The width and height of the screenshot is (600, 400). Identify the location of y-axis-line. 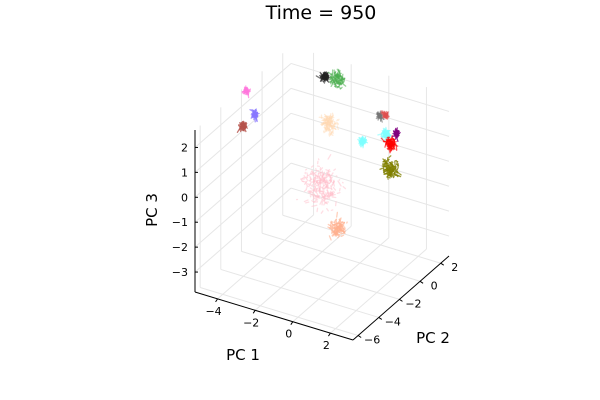
(401, 298).